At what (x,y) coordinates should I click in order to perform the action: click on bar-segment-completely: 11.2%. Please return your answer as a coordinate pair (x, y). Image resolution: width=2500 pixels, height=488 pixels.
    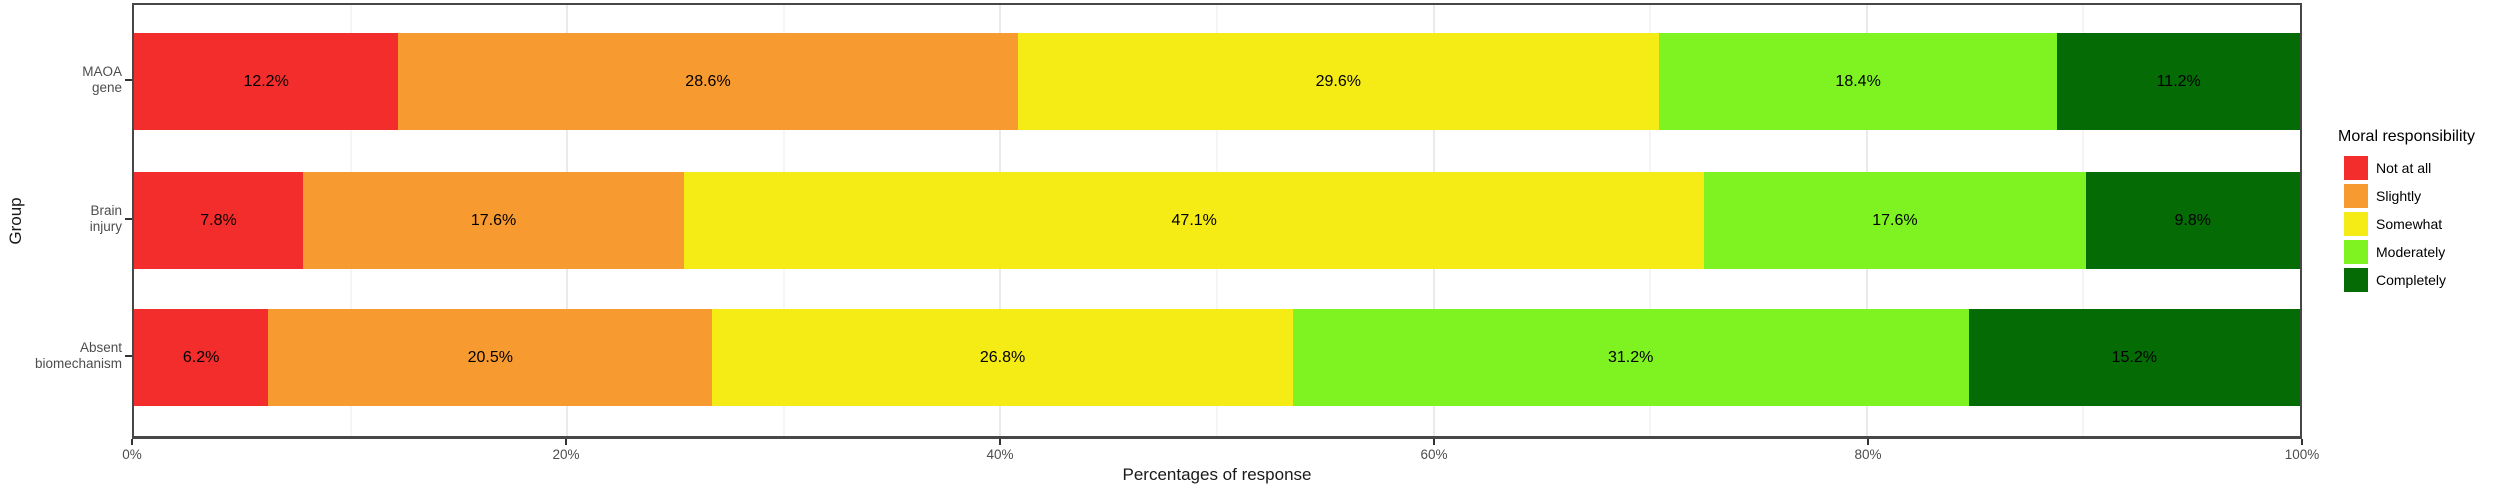
    Looking at the image, I should click on (2178, 81).